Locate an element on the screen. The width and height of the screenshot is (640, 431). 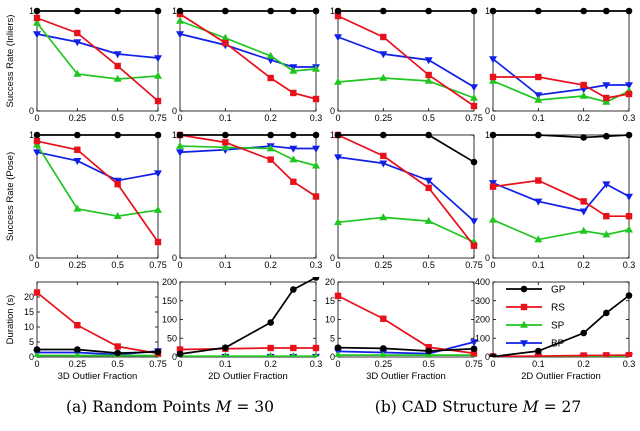
legend-label: RS is located at coordinates (558, 308).